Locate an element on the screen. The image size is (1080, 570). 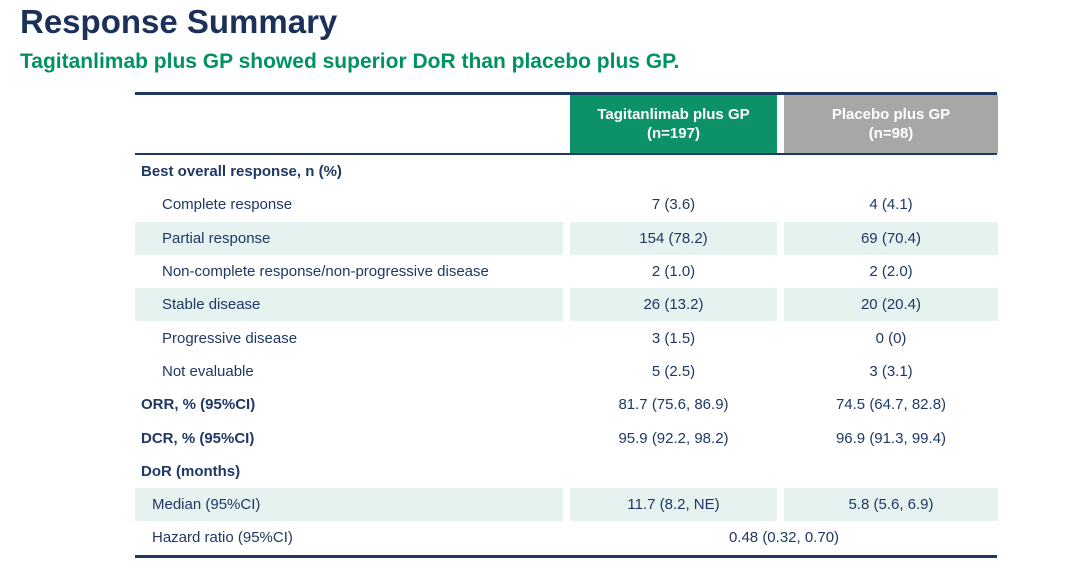
value-cell: 95.9 (92.2, 98.2) is located at coordinates (673, 438).